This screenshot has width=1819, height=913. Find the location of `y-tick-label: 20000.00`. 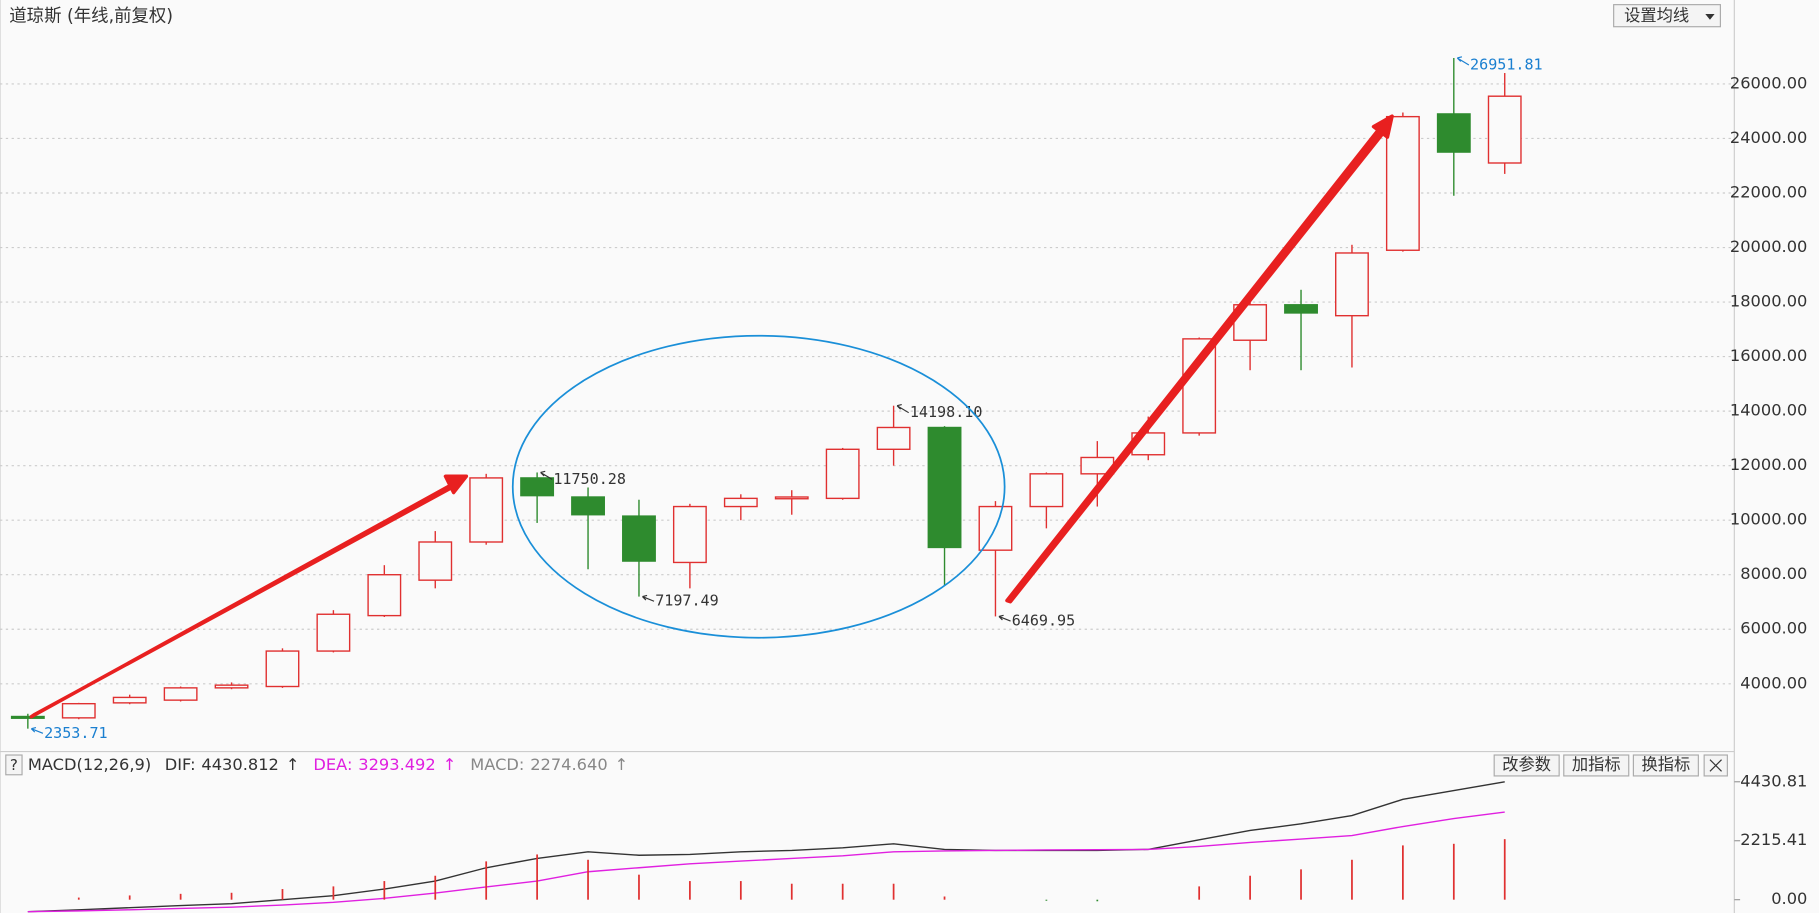

y-tick-label: 20000.00 is located at coordinates (1768, 246).